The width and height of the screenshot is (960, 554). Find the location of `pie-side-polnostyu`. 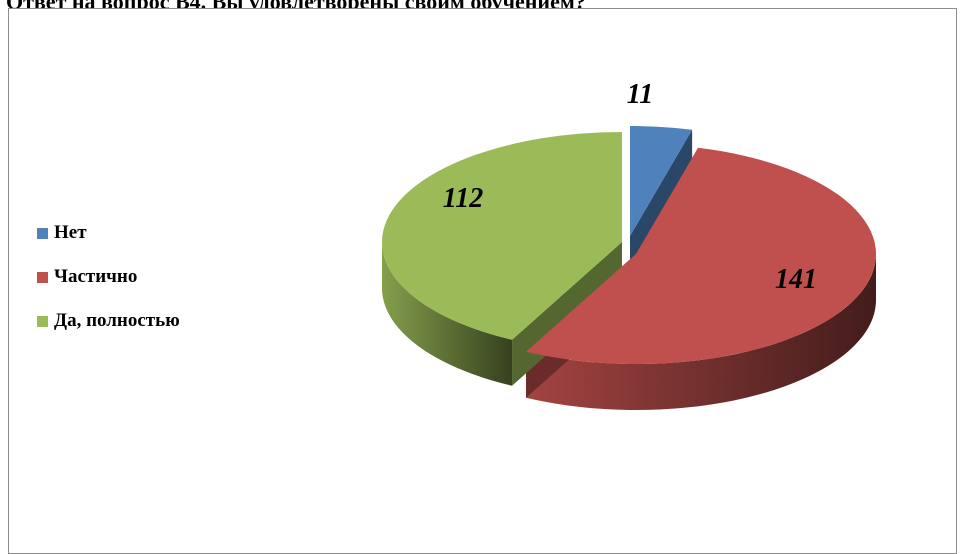

pie-side-polnostyu is located at coordinates (447, 314).